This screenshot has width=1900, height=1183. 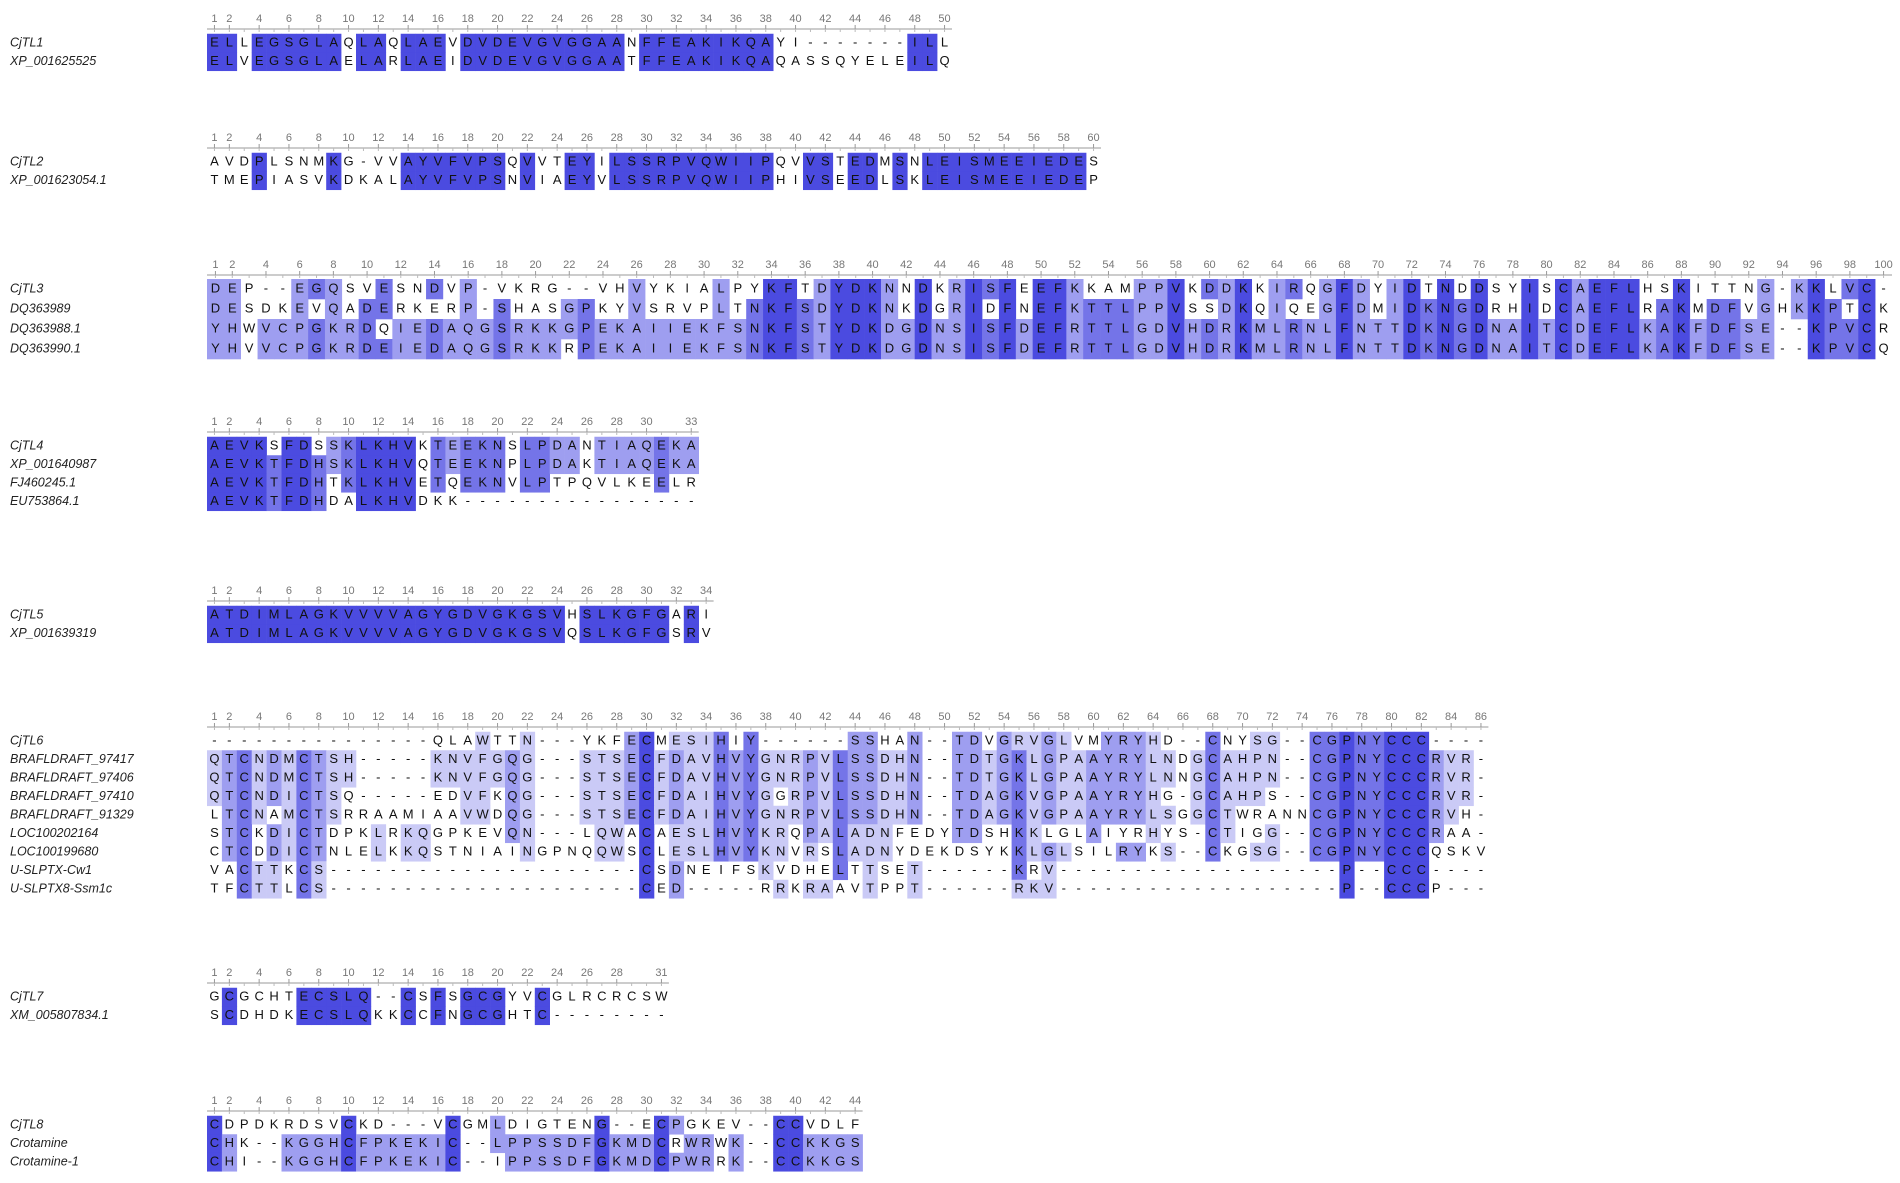 I want to click on sequence: GCGCHTECSLQ--CSFSGCGYVCGLRCRCSW, so click(x=438, y=995).